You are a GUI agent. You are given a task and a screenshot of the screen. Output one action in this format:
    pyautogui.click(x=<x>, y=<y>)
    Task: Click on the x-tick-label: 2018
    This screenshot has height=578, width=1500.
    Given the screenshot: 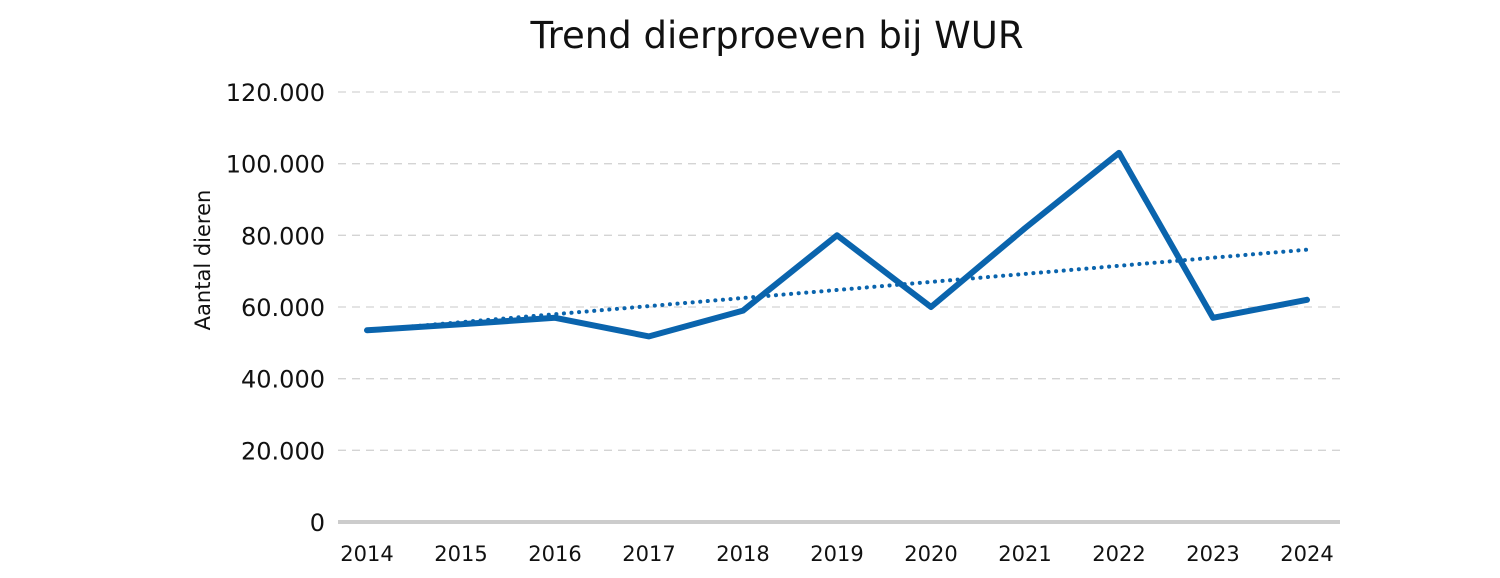 What is the action you would take?
    pyautogui.click(x=742, y=554)
    